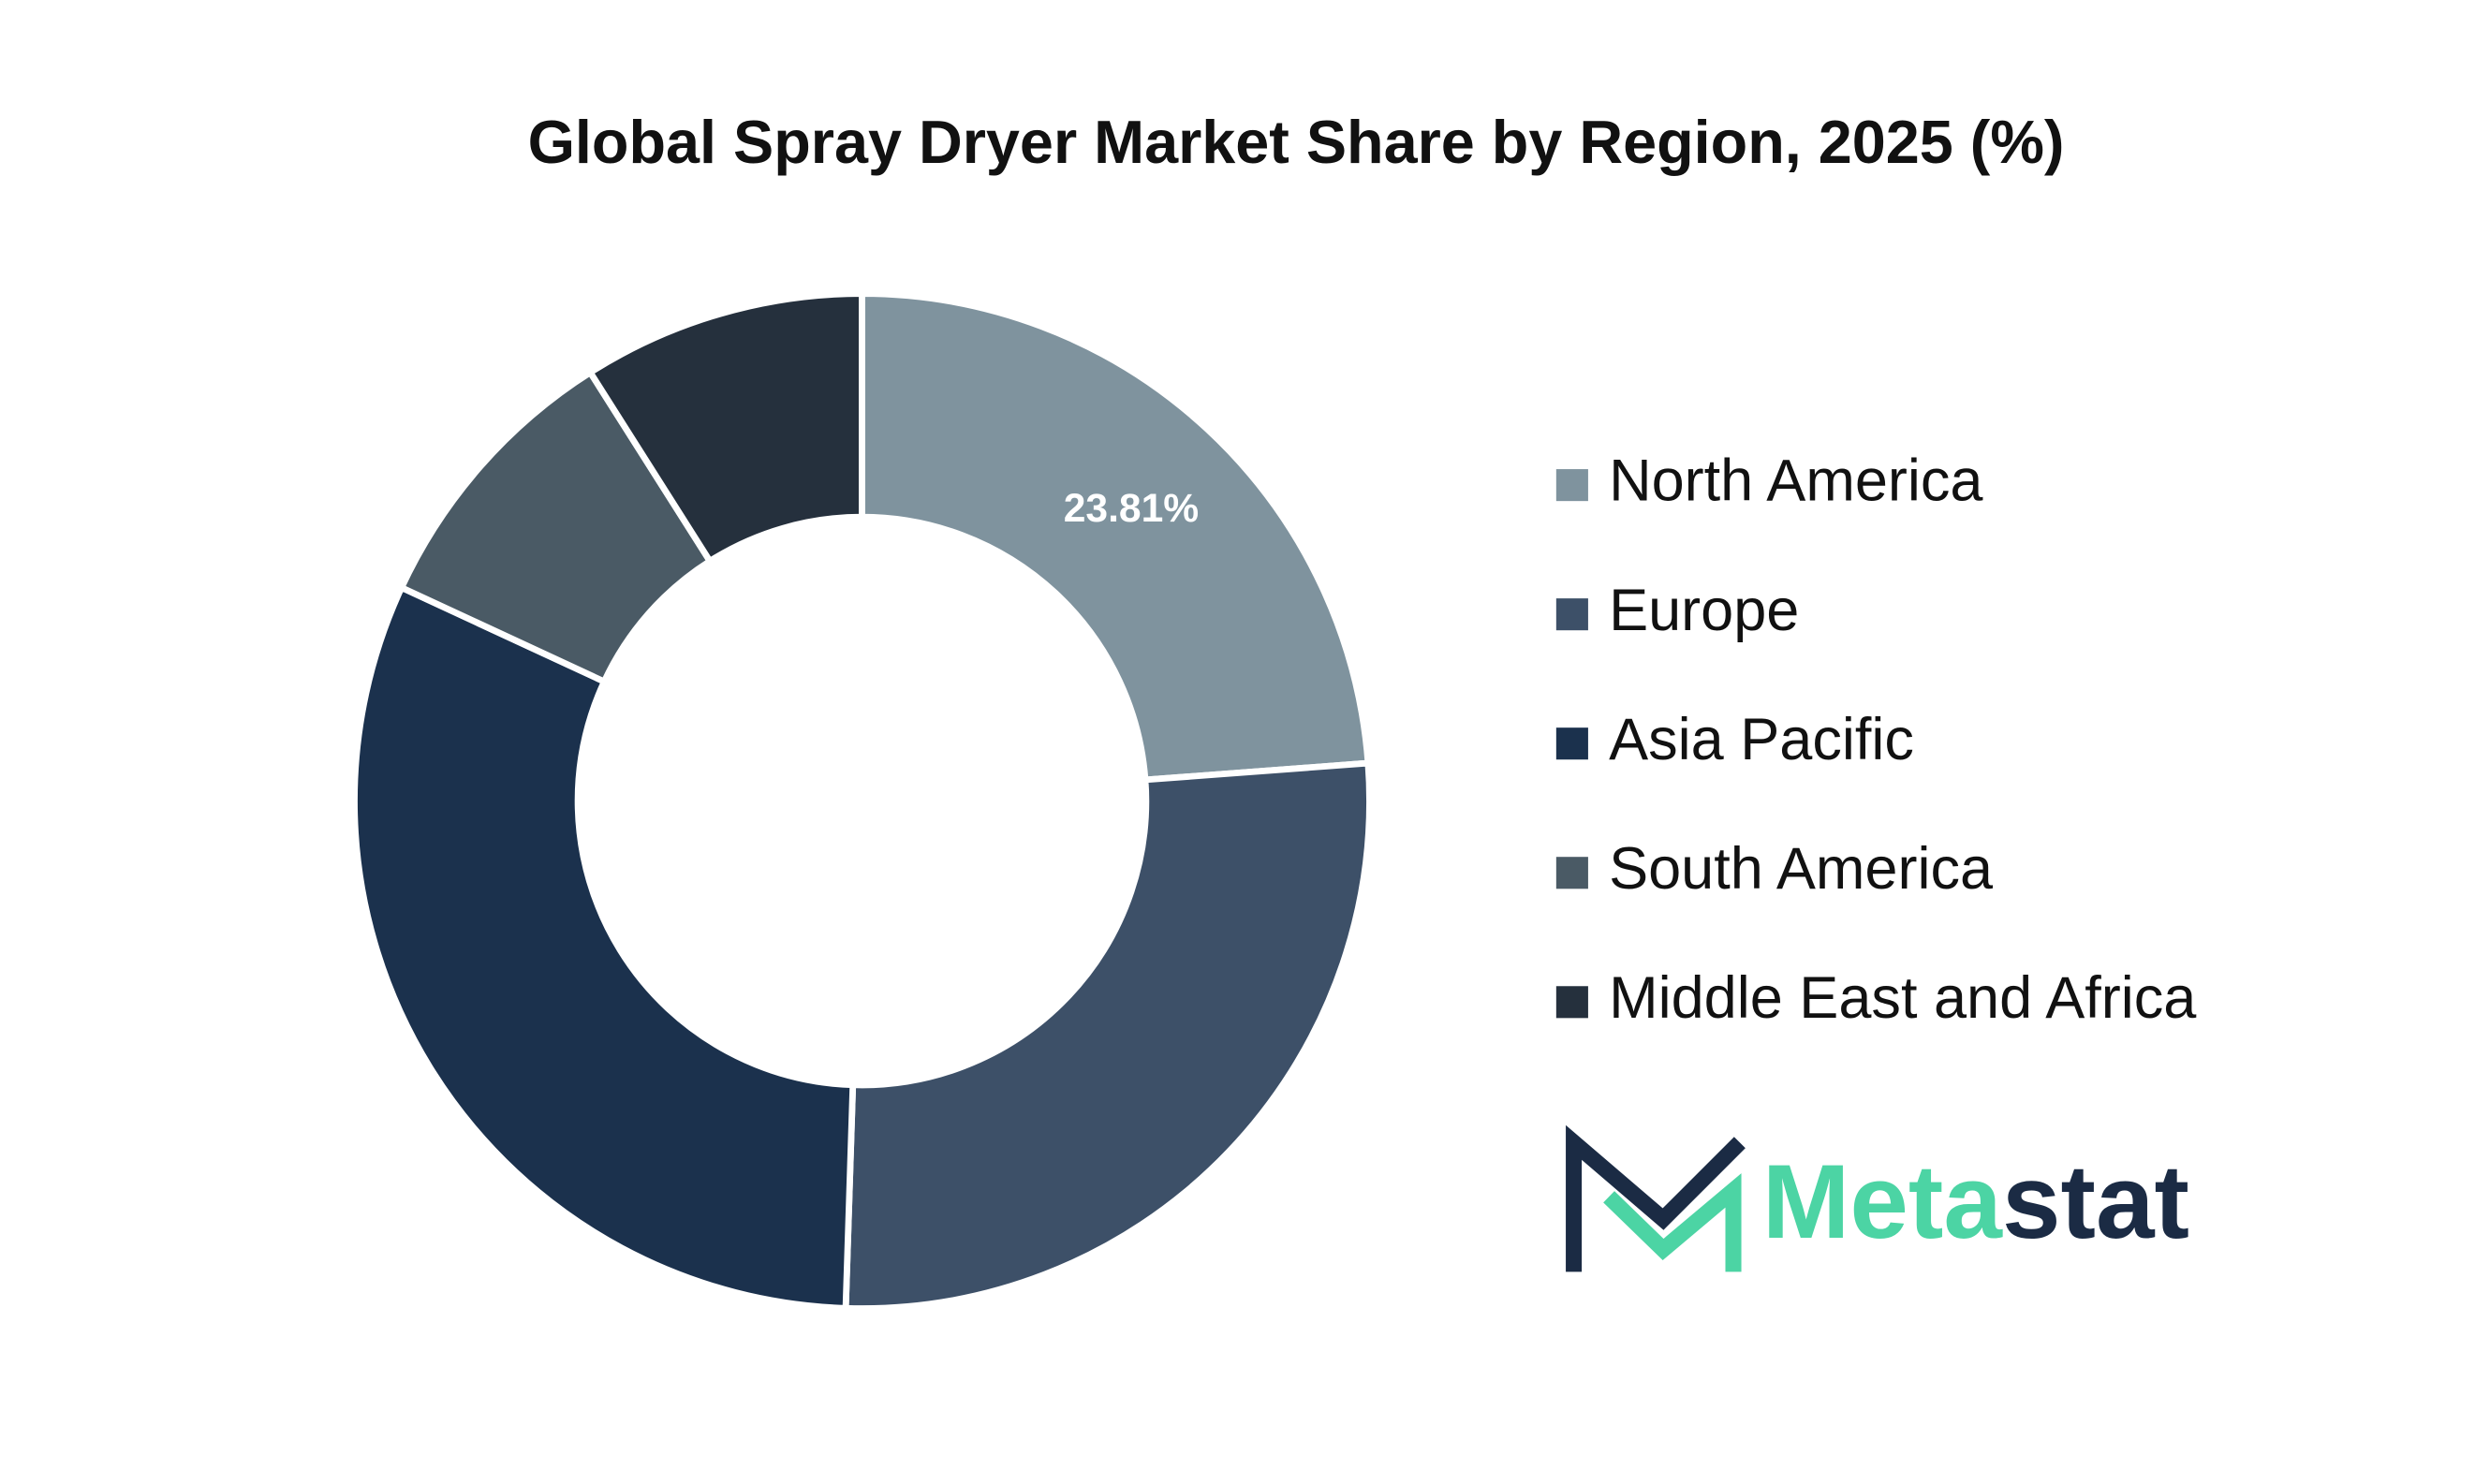 The image size is (2490, 1484). What do you see at coordinates (1761, 739) in the screenshot?
I see `legend-label: Asia Pacific` at bounding box center [1761, 739].